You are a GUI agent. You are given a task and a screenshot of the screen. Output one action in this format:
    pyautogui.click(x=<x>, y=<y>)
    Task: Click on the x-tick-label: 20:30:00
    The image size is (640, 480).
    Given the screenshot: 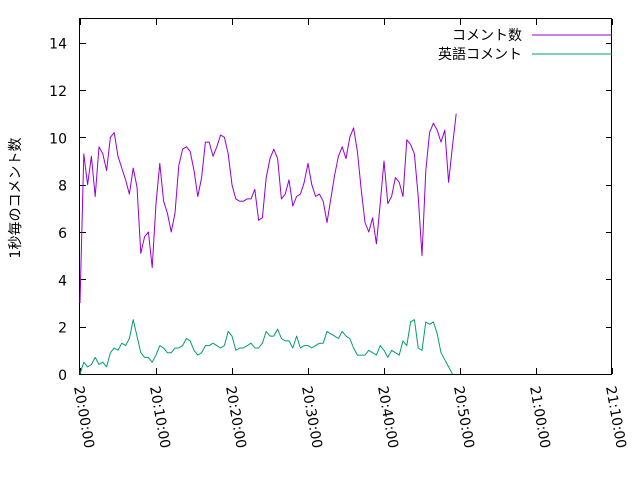 What is the action you would take?
    pyautogui.click(x=311, y=417)
    